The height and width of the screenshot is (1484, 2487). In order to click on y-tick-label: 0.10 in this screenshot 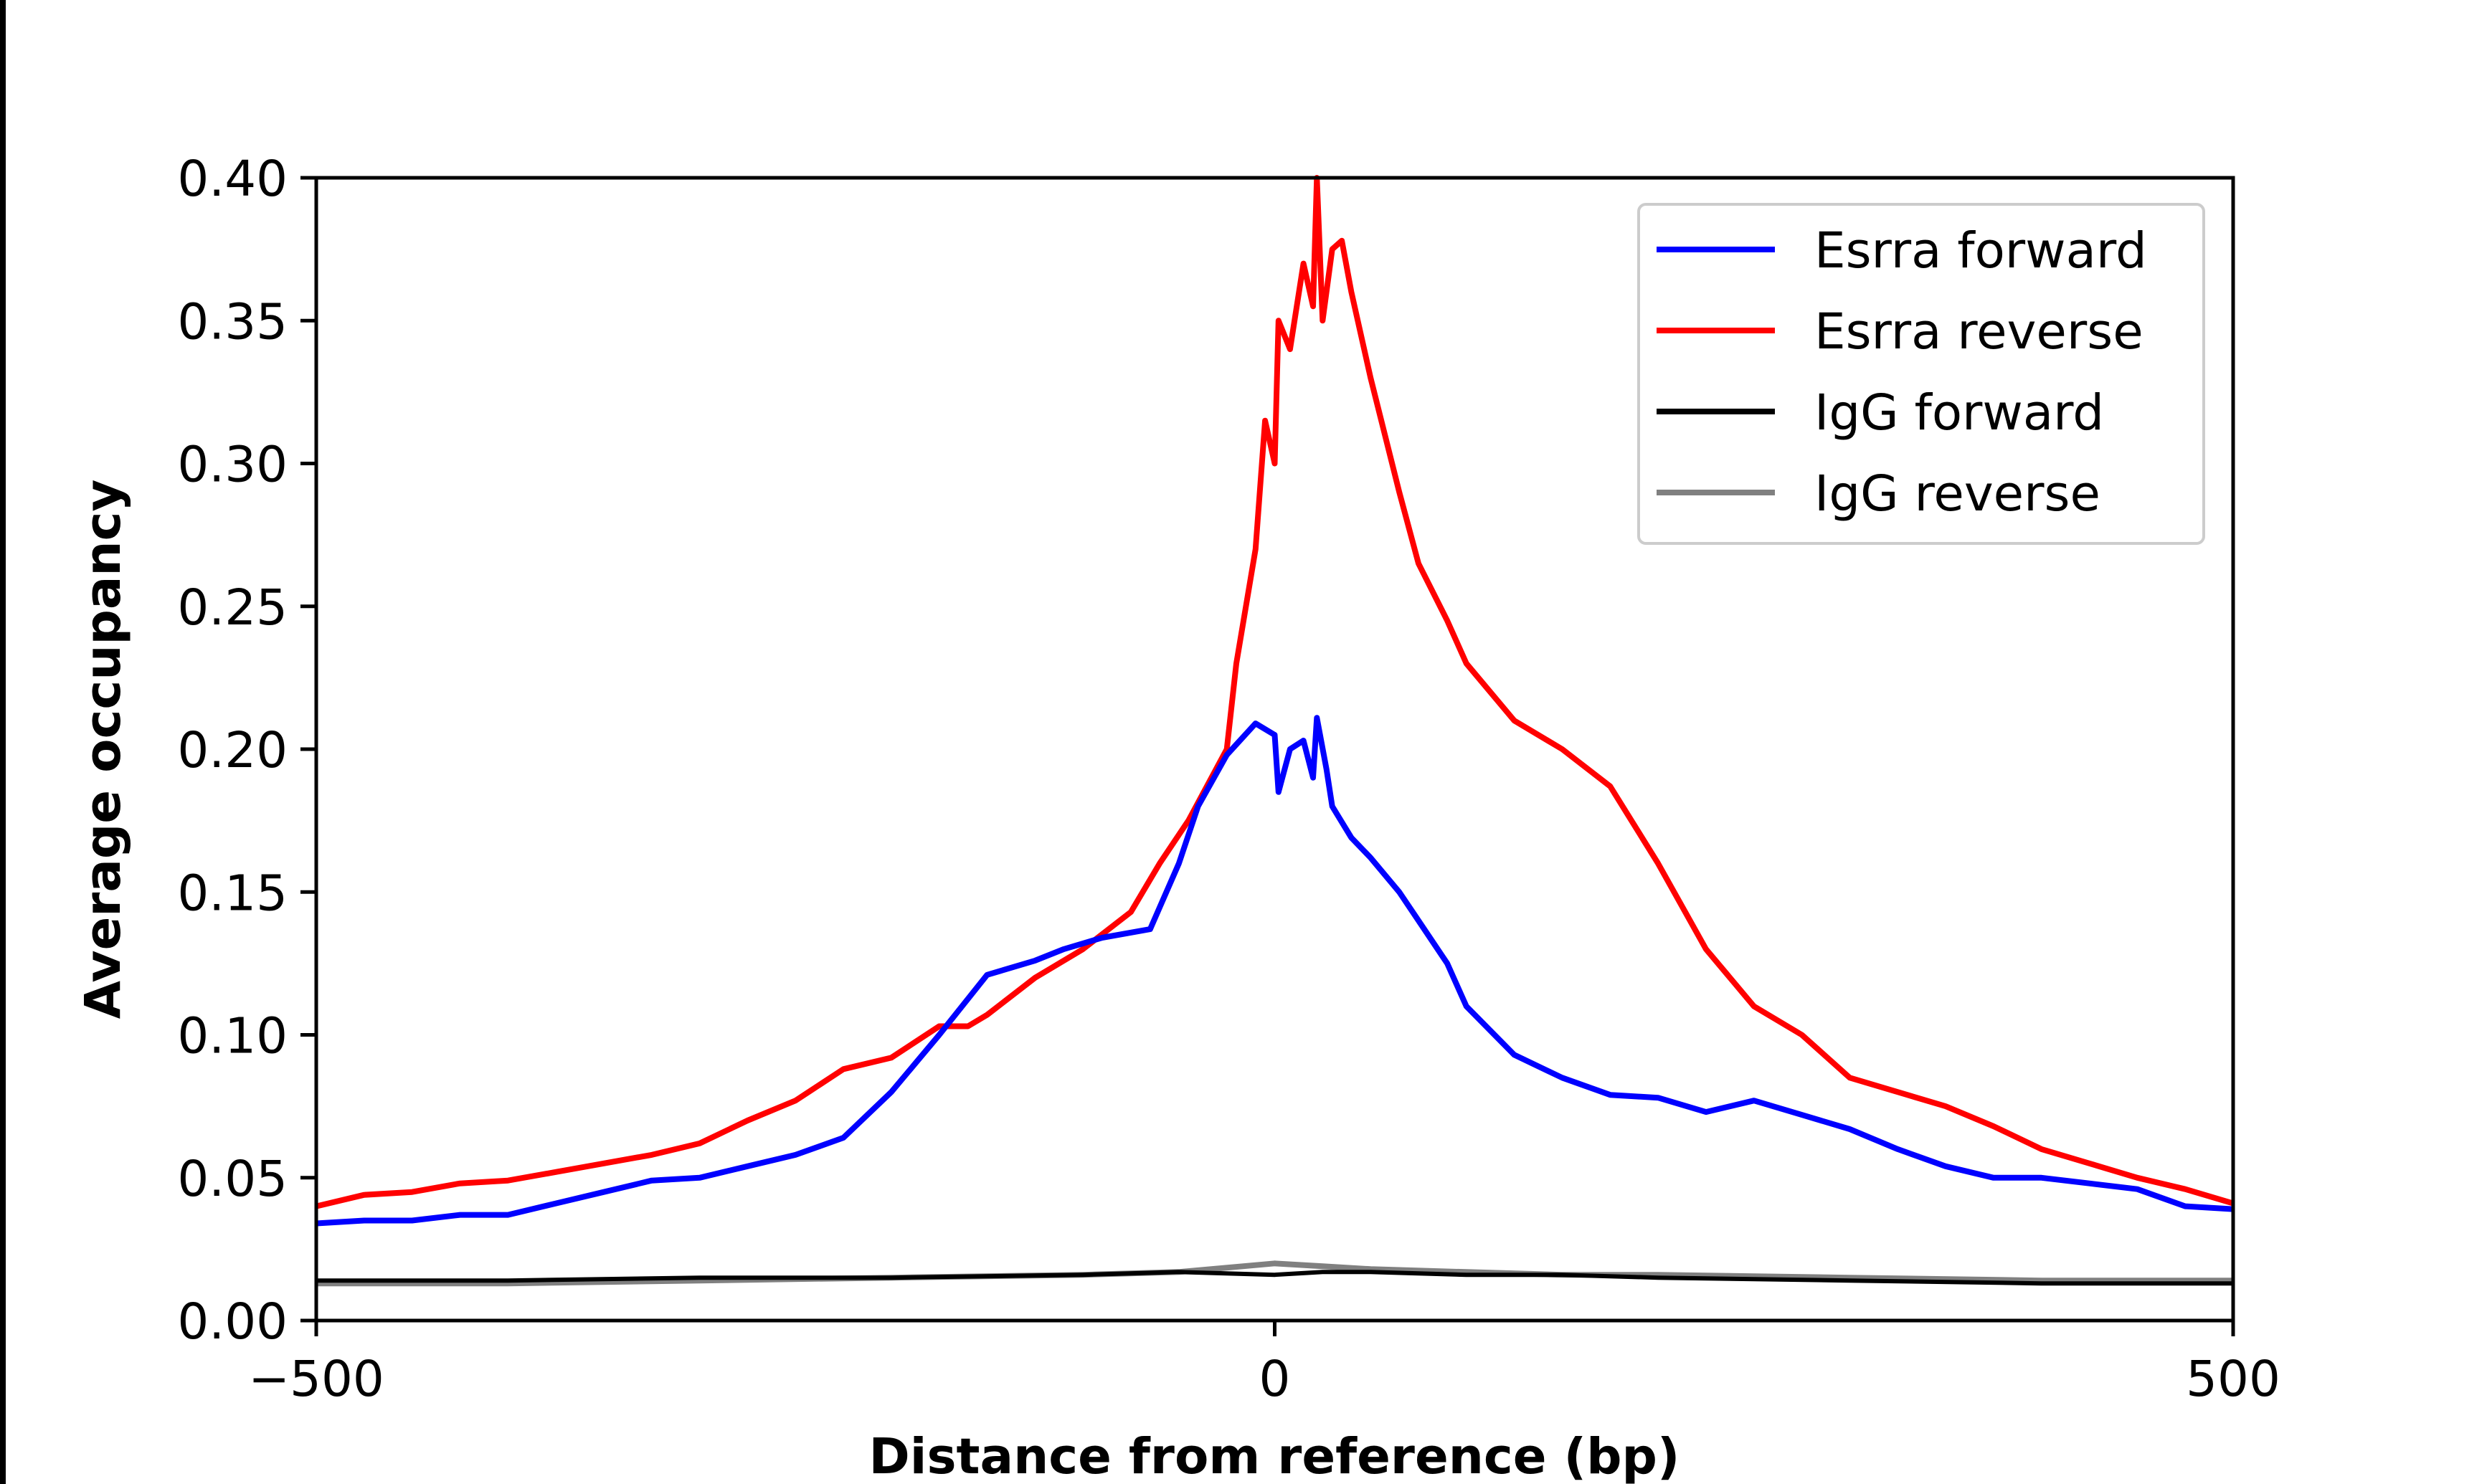, I will do `click(233, 1037)`.